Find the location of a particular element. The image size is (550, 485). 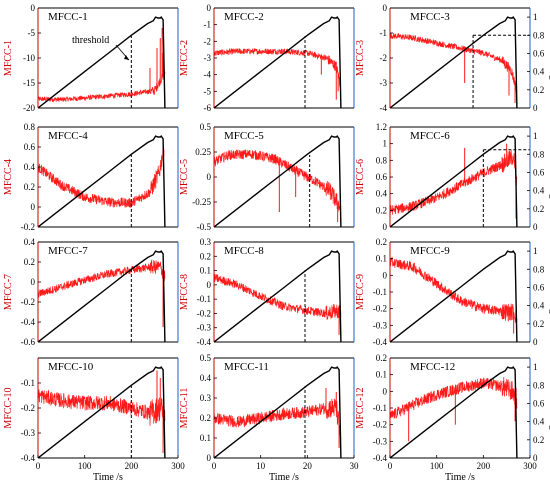

panel-title: MFCC-12 is located at coordinates (432, 367).